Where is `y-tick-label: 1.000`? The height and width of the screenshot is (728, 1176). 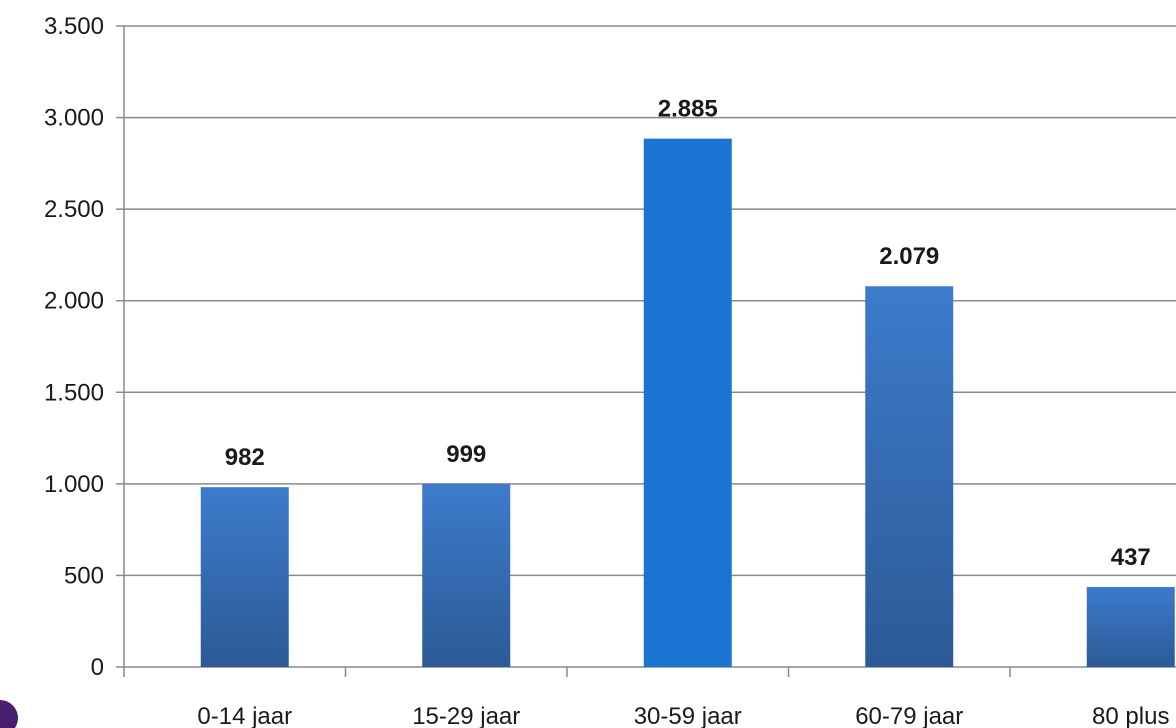
y-tick-label: 1.000 is located at coordinates (74, 484).